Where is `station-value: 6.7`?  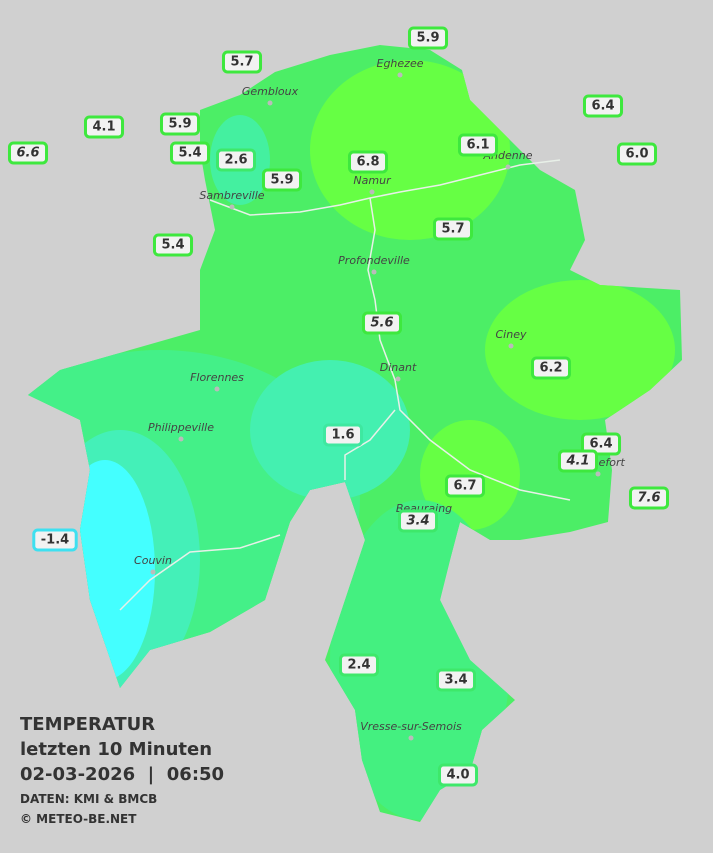
station-value: 6.7 is located at coordinates (464, 486).